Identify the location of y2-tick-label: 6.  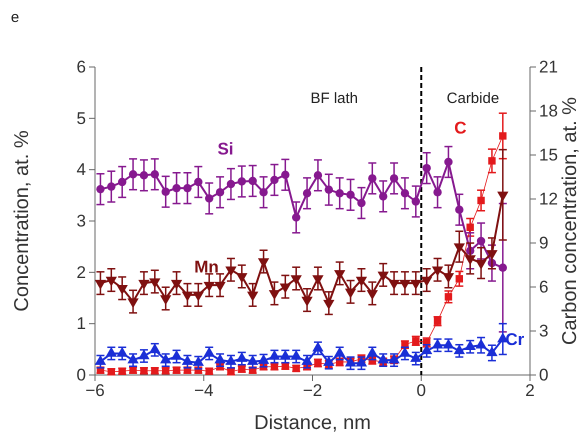
(543, 286).